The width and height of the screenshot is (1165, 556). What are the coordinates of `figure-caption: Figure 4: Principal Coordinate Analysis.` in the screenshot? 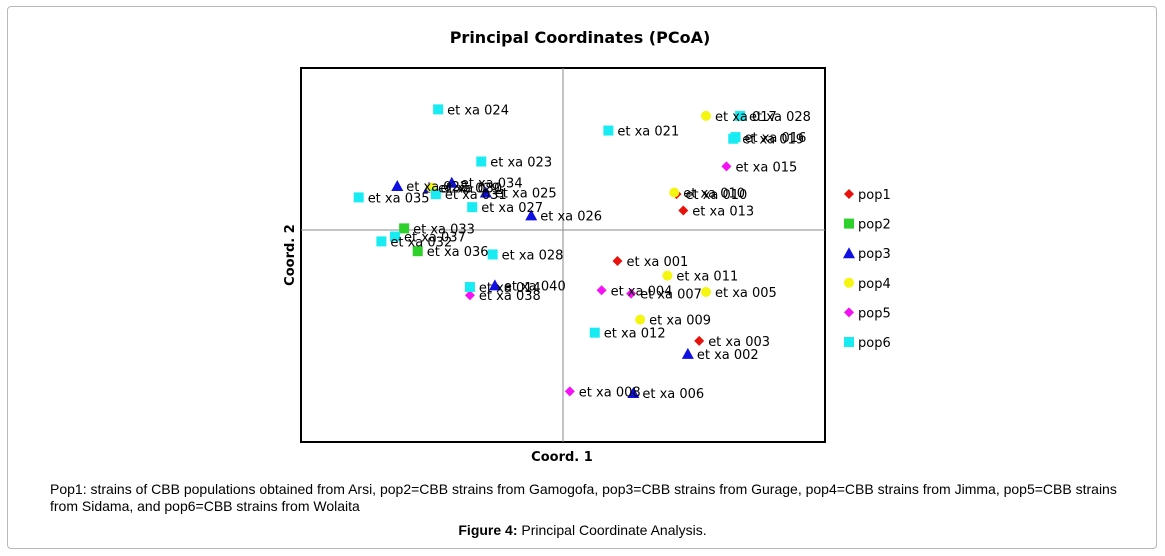 It's located at (582, 530).